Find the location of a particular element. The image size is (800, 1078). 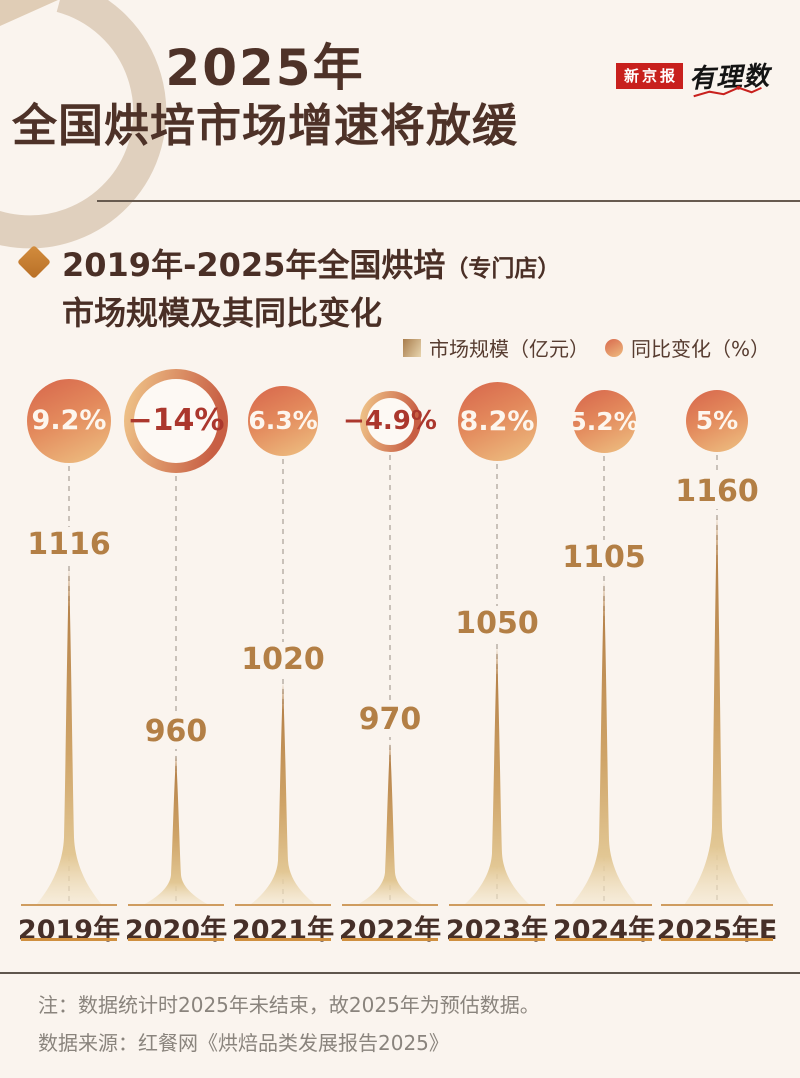

value-label: 1160 is located at coordinates (717, 491).